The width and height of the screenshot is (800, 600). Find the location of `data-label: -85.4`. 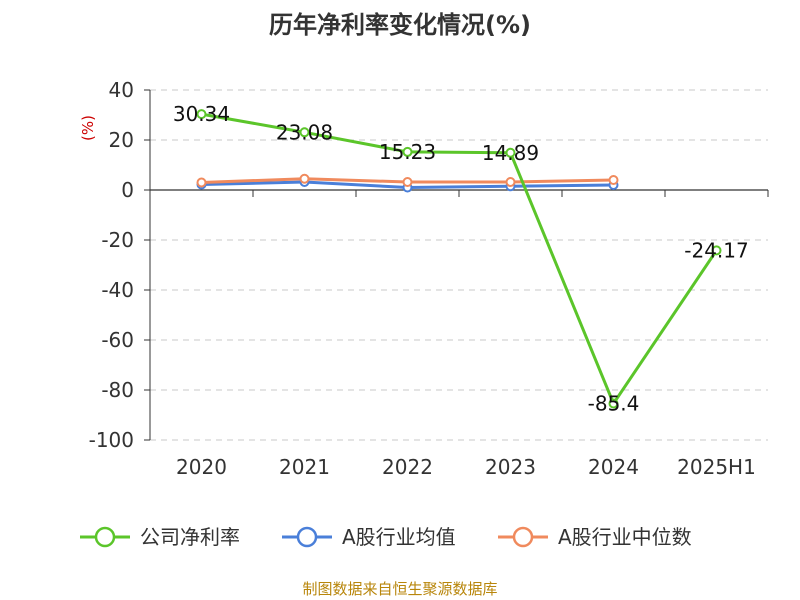

data-label: -85.4 is located at coordinates (614, 404).